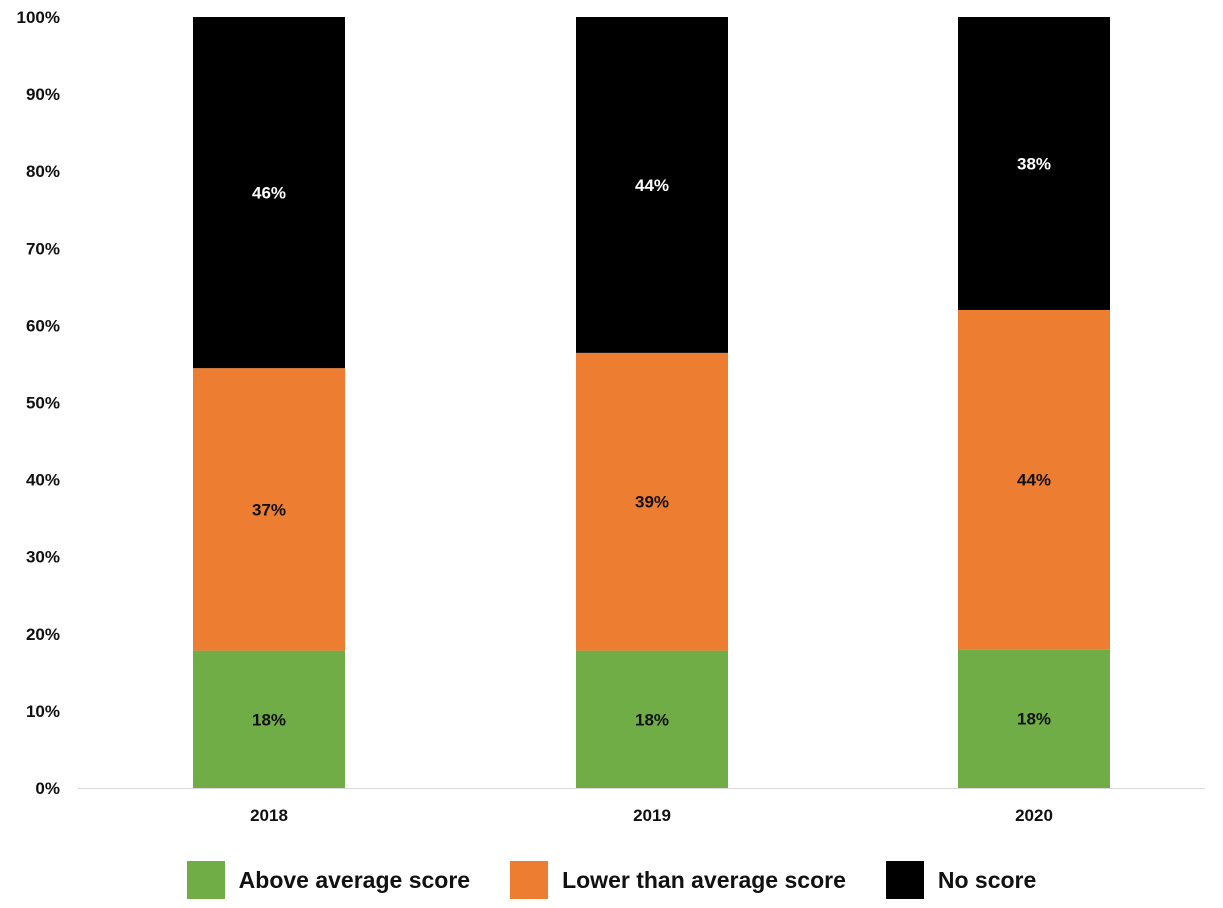 This screenshot has height=908, width=1223. I want to click on legend-label-above-average: Above average score, so click(354, 879).